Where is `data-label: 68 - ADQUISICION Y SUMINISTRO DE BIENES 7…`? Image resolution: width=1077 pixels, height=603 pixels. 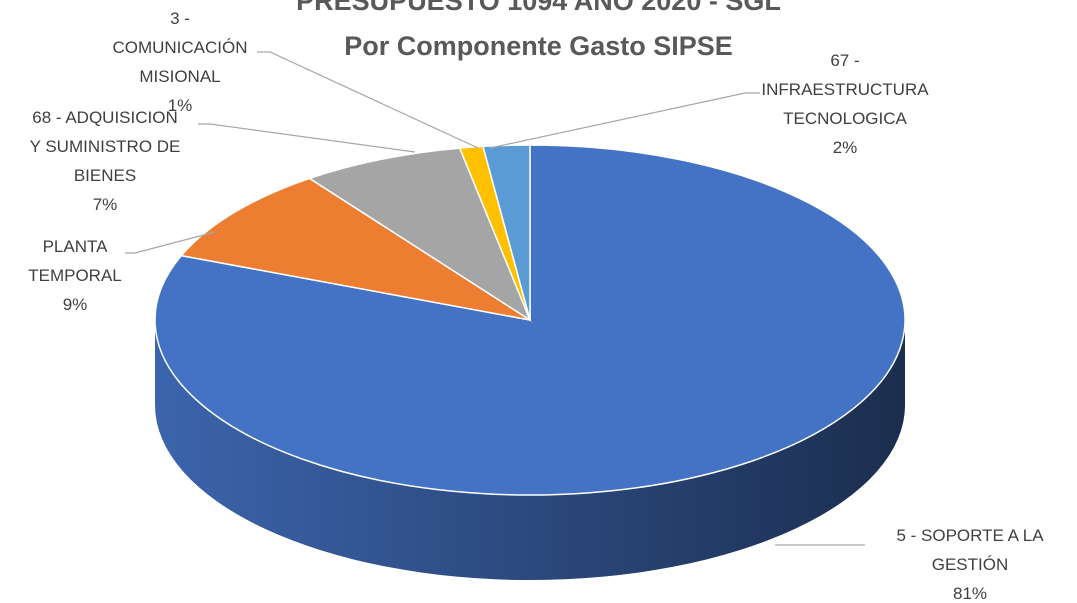
data-label: 68 - ADQUISICION Y SUMINISTRO DE BIENES 7… is located at coordinates (105, 161).